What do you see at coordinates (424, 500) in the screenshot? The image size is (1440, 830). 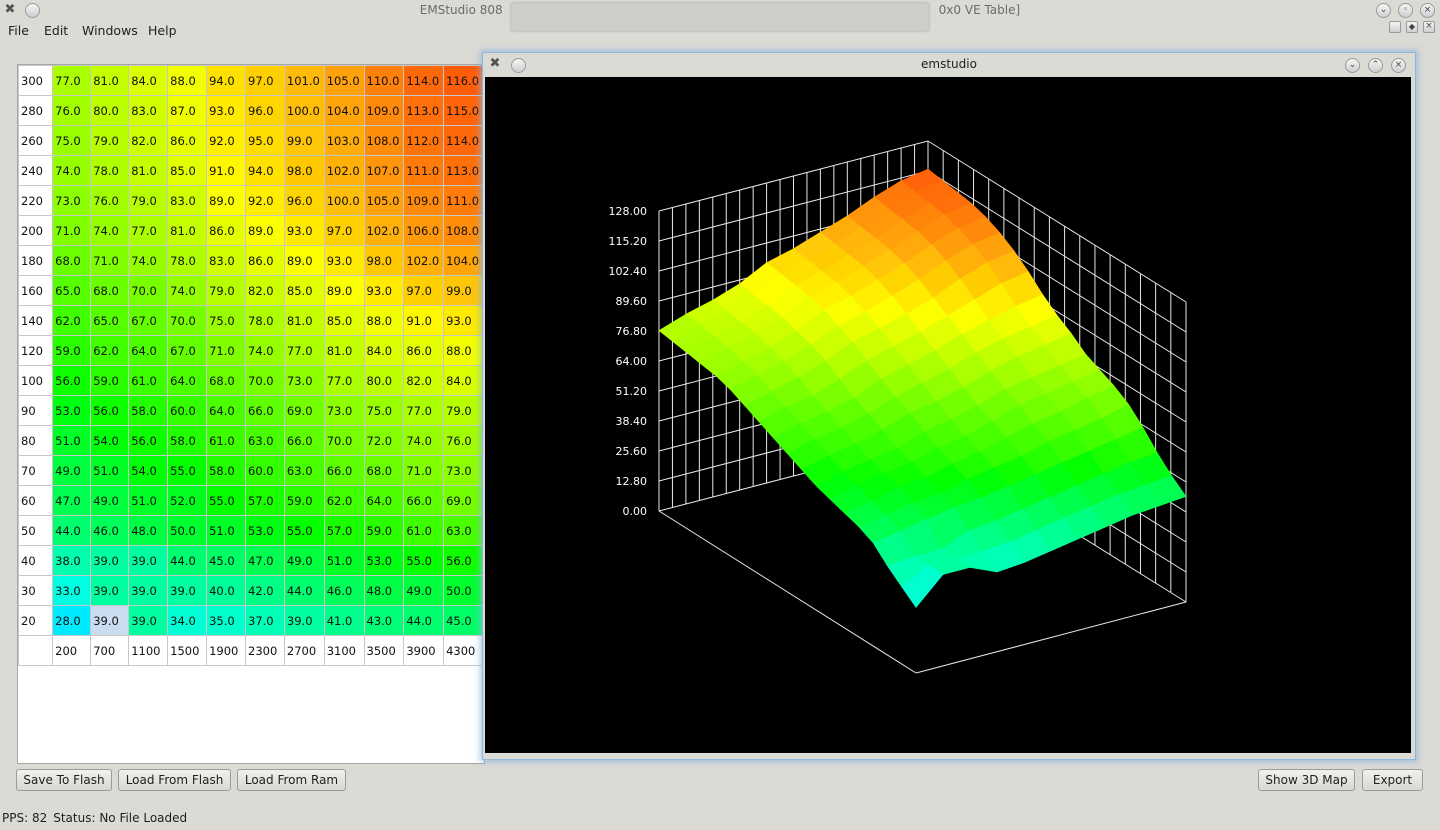 I see `ve-cell: 66.0` at bounding box center [424, 500].